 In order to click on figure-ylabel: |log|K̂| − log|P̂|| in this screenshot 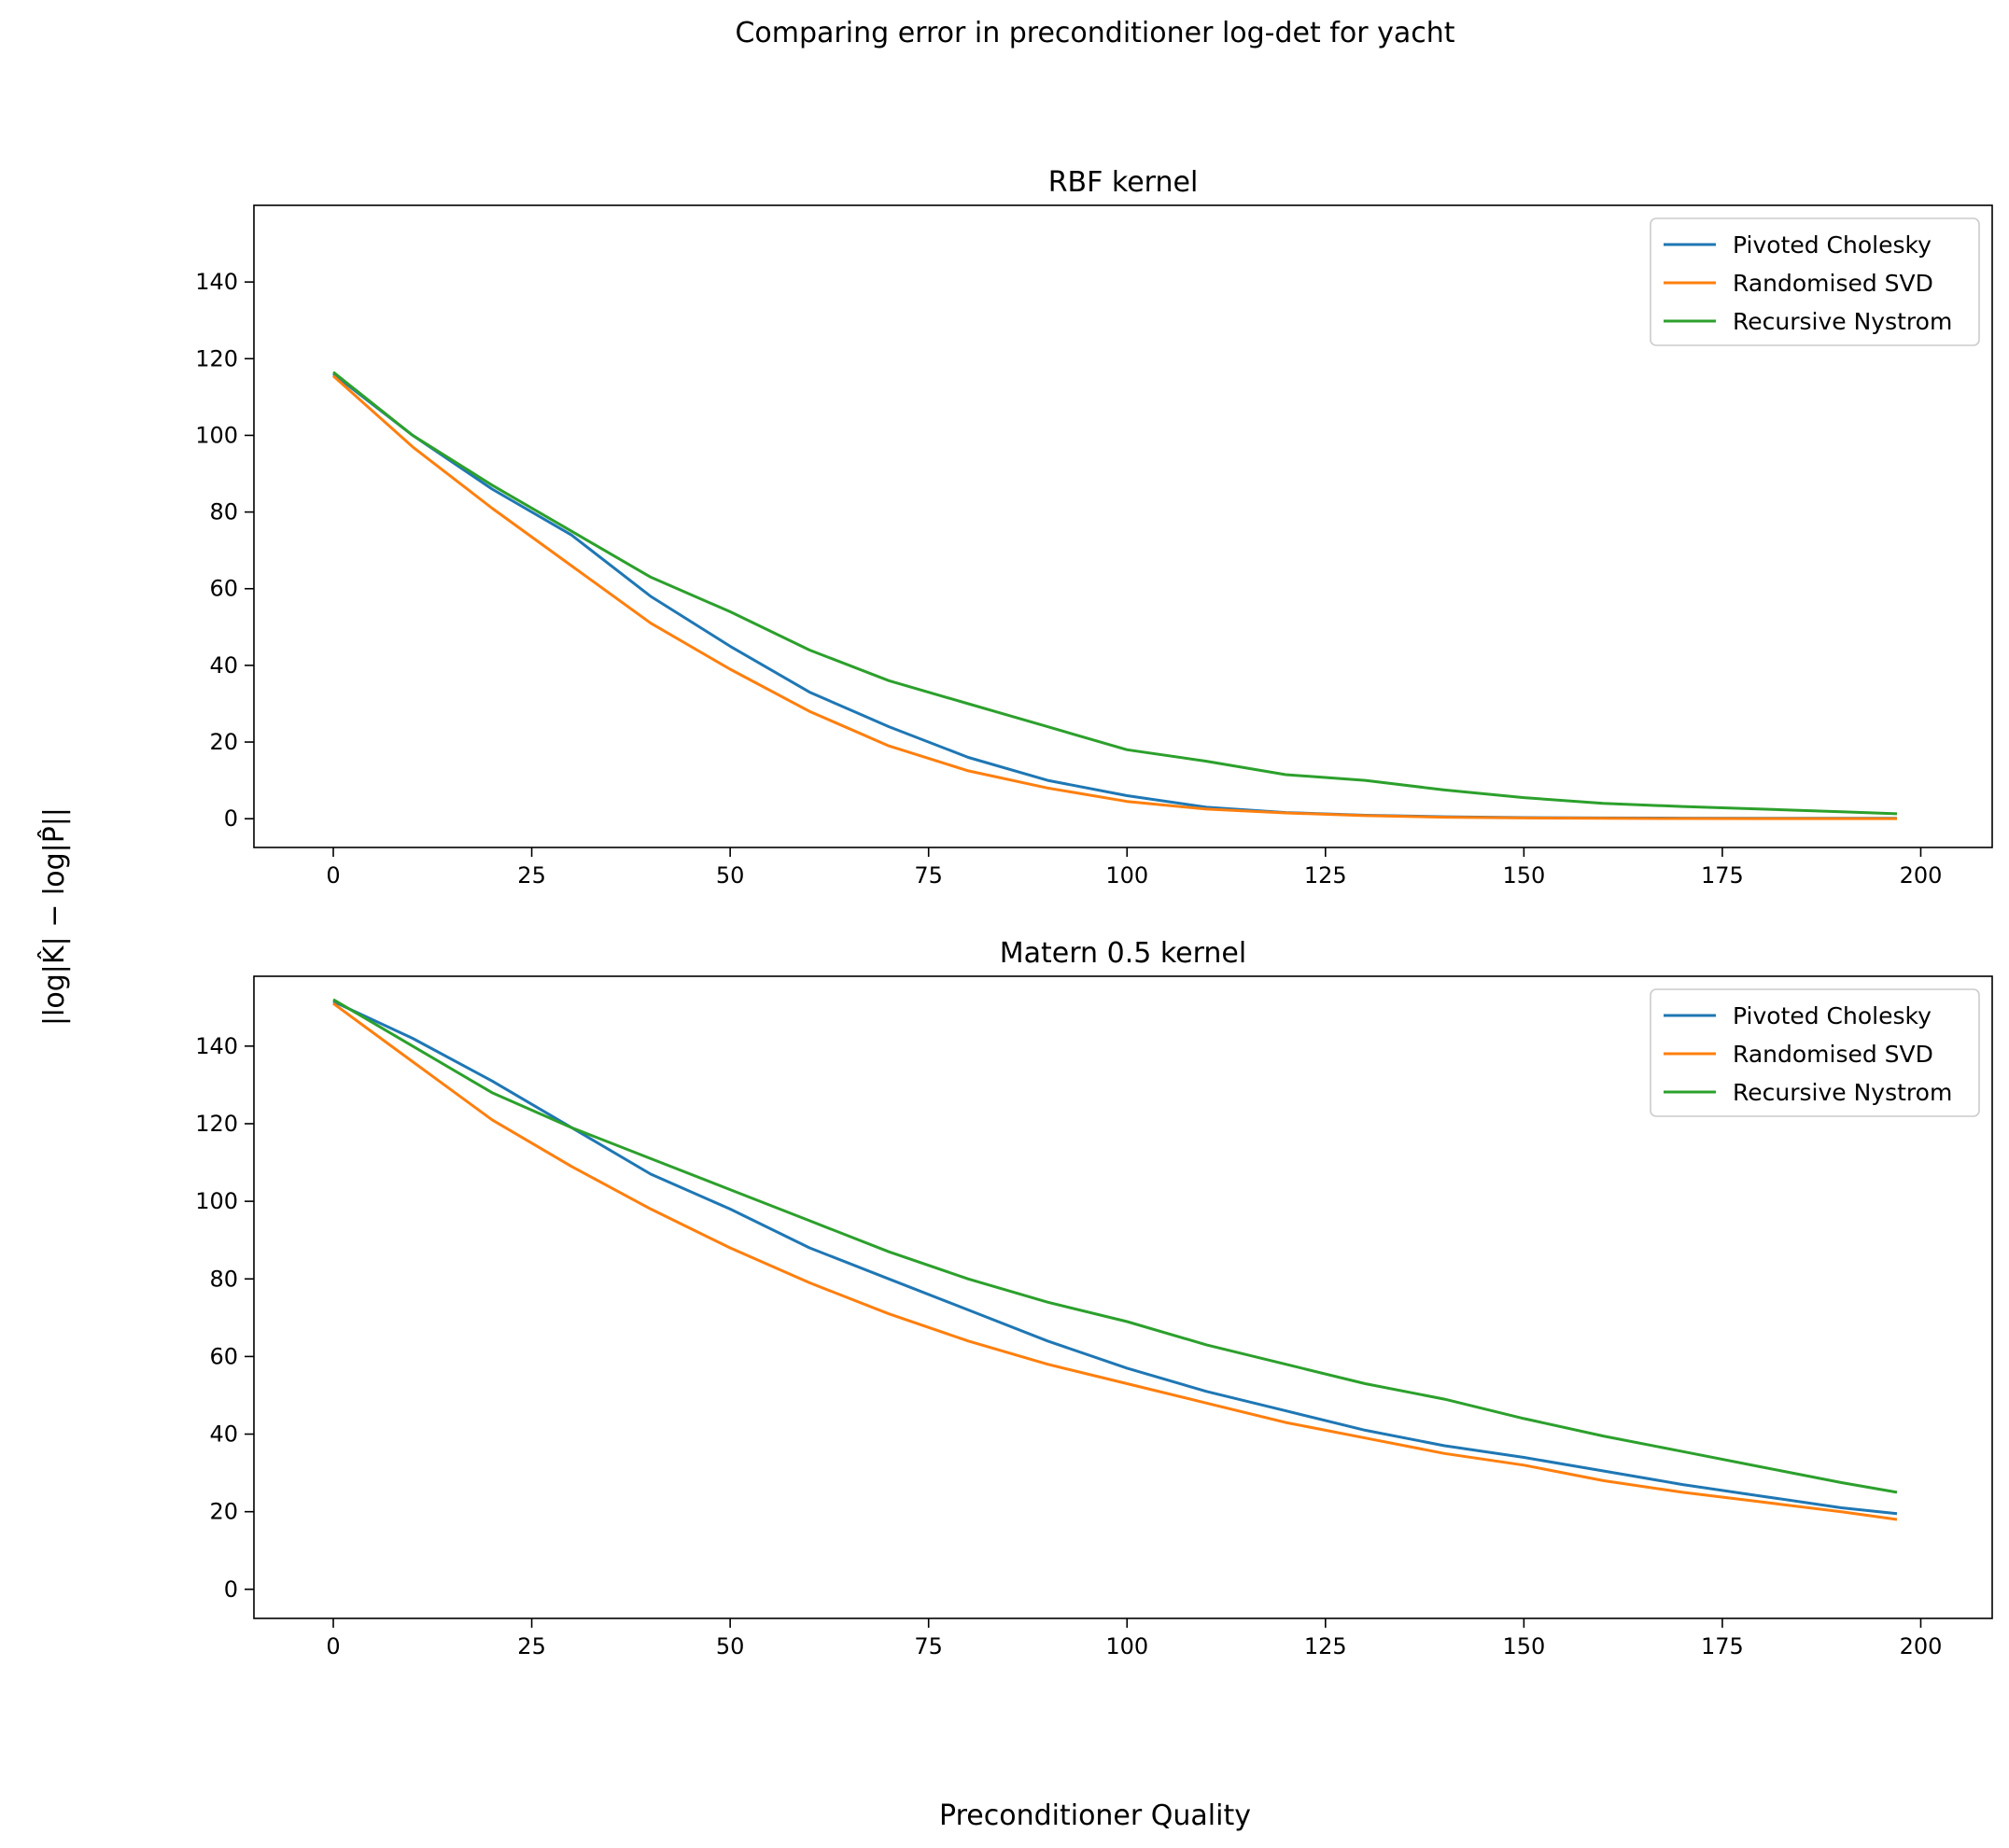, I will do `click(54, 916)`.